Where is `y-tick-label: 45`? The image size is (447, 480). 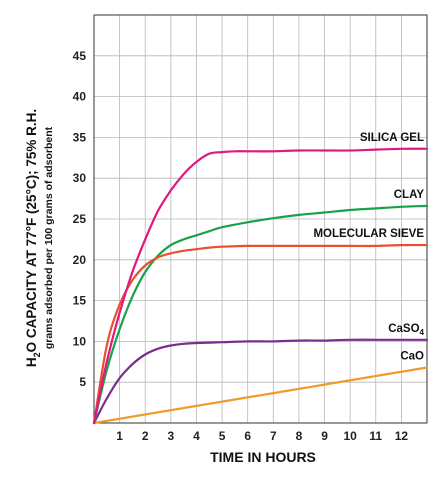 y-tick-label: 45 is located at coordinates (80, 56).